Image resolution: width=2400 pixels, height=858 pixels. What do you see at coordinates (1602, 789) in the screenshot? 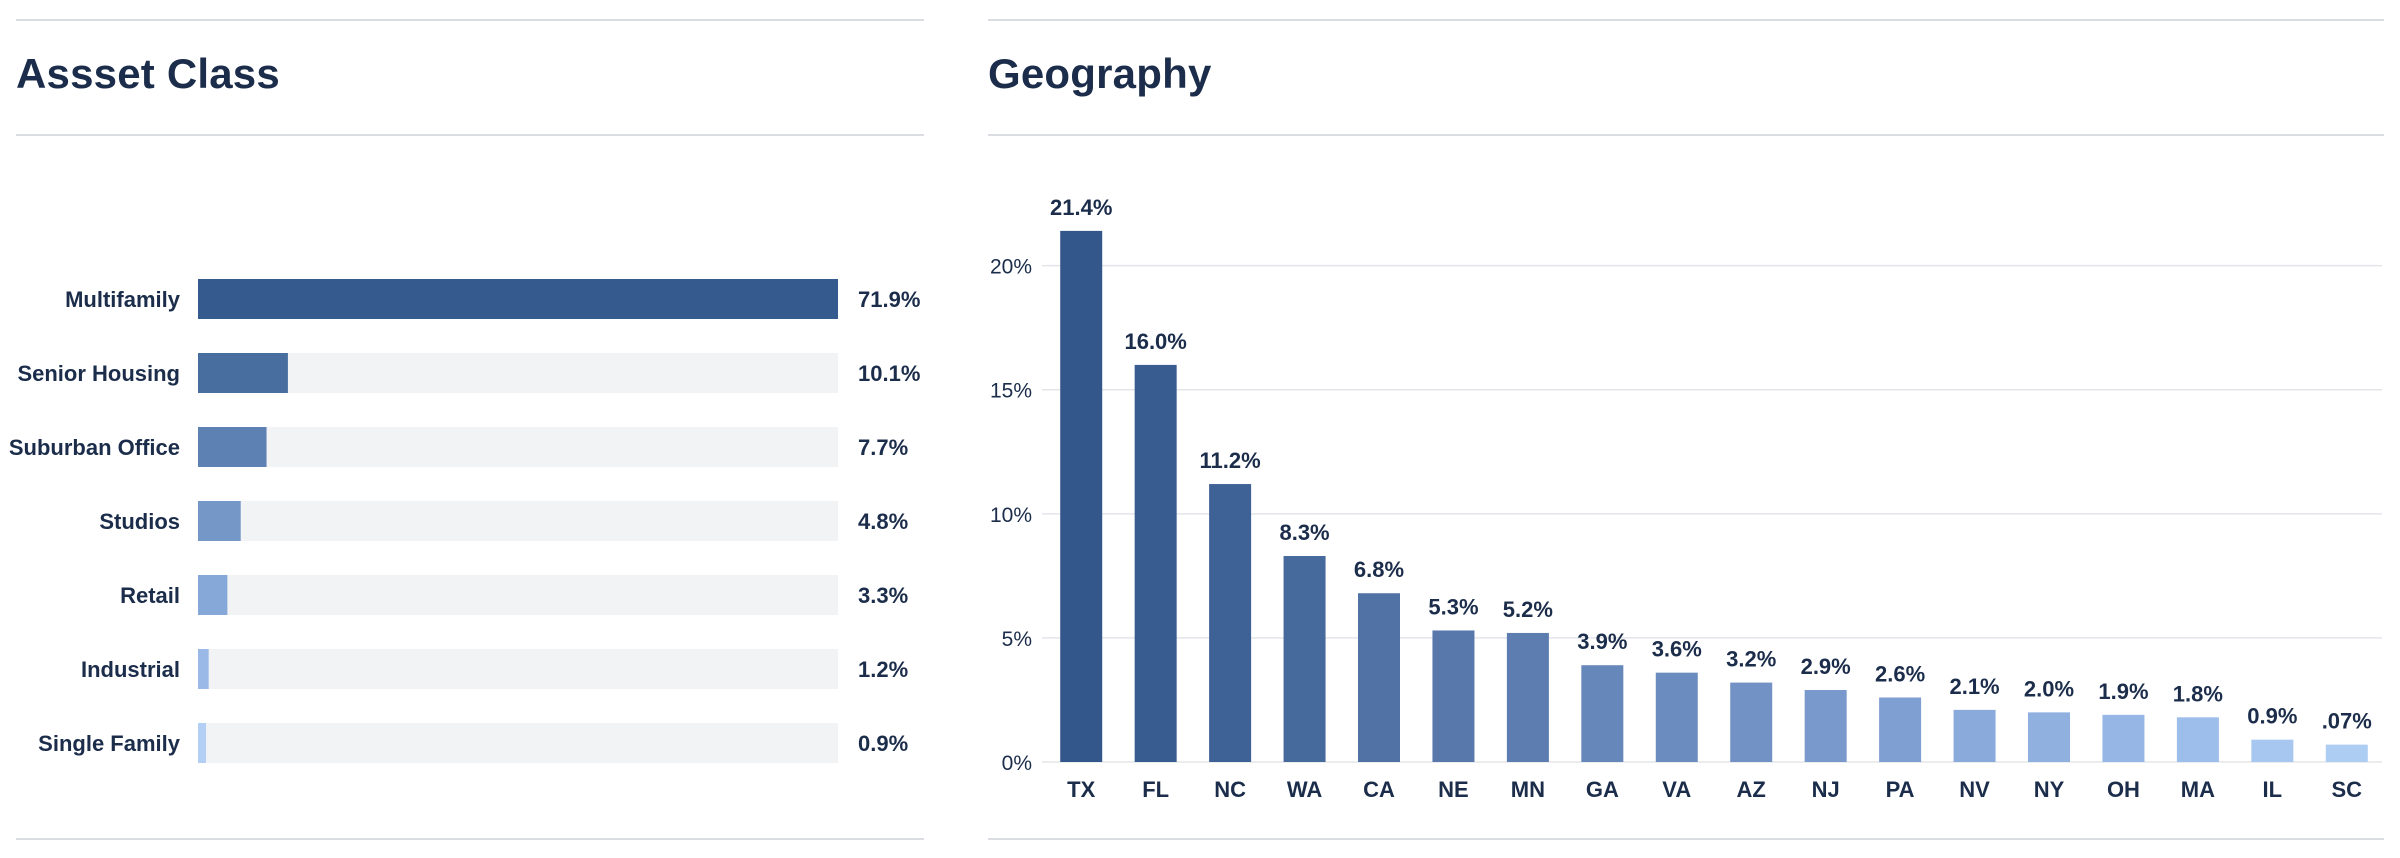
I see `x-tick-label: GA` at bounding box center [1602, 789].